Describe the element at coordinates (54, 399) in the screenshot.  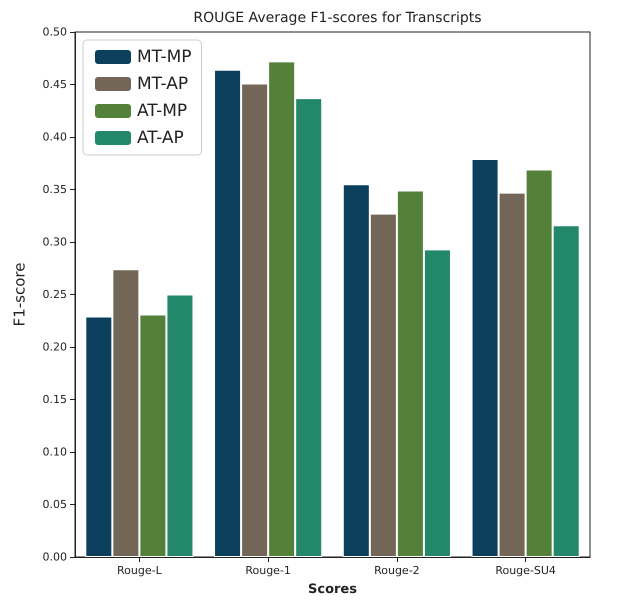
I see `y-tick-label: 0.15` at that location.